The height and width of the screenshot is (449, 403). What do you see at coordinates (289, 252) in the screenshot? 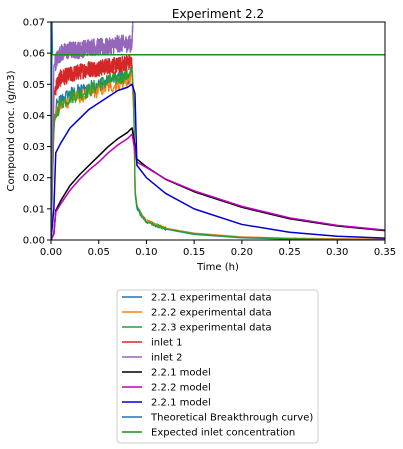
I see `x-tick-label: 0.25` at bounding box center [289, 252].